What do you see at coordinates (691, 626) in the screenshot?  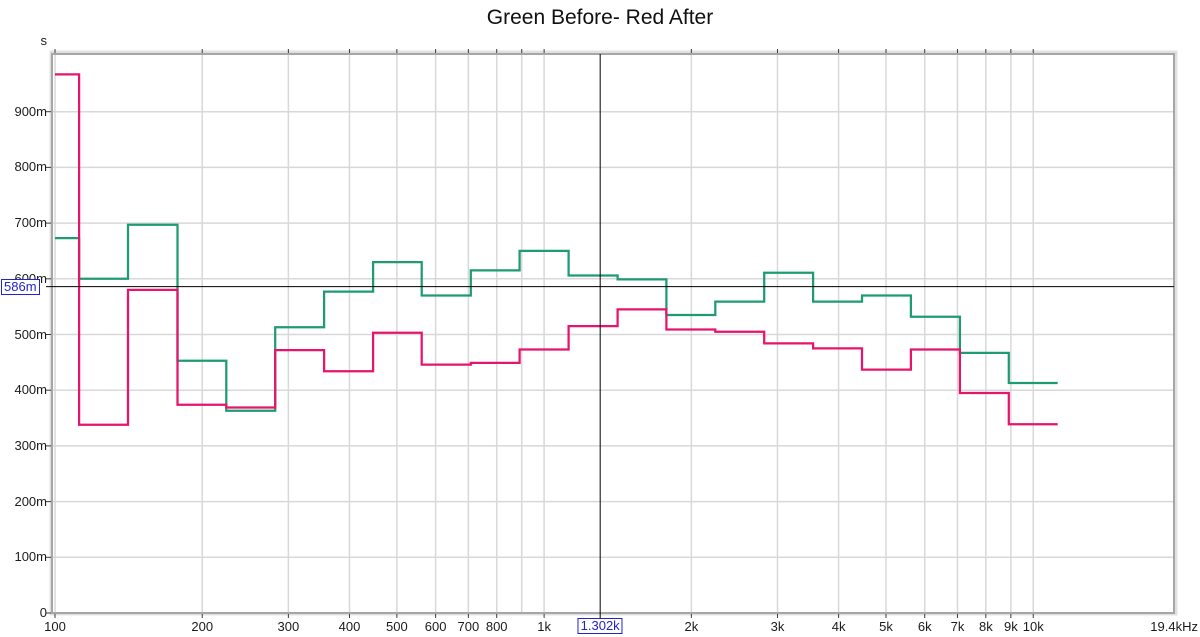 I see `x-tick-label: 2k` at bounding box center [691, 626].